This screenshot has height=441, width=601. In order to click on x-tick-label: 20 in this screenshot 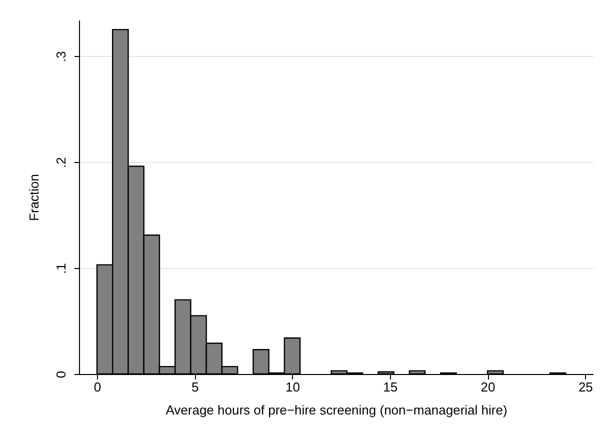, I will do `click(488, 387)`.